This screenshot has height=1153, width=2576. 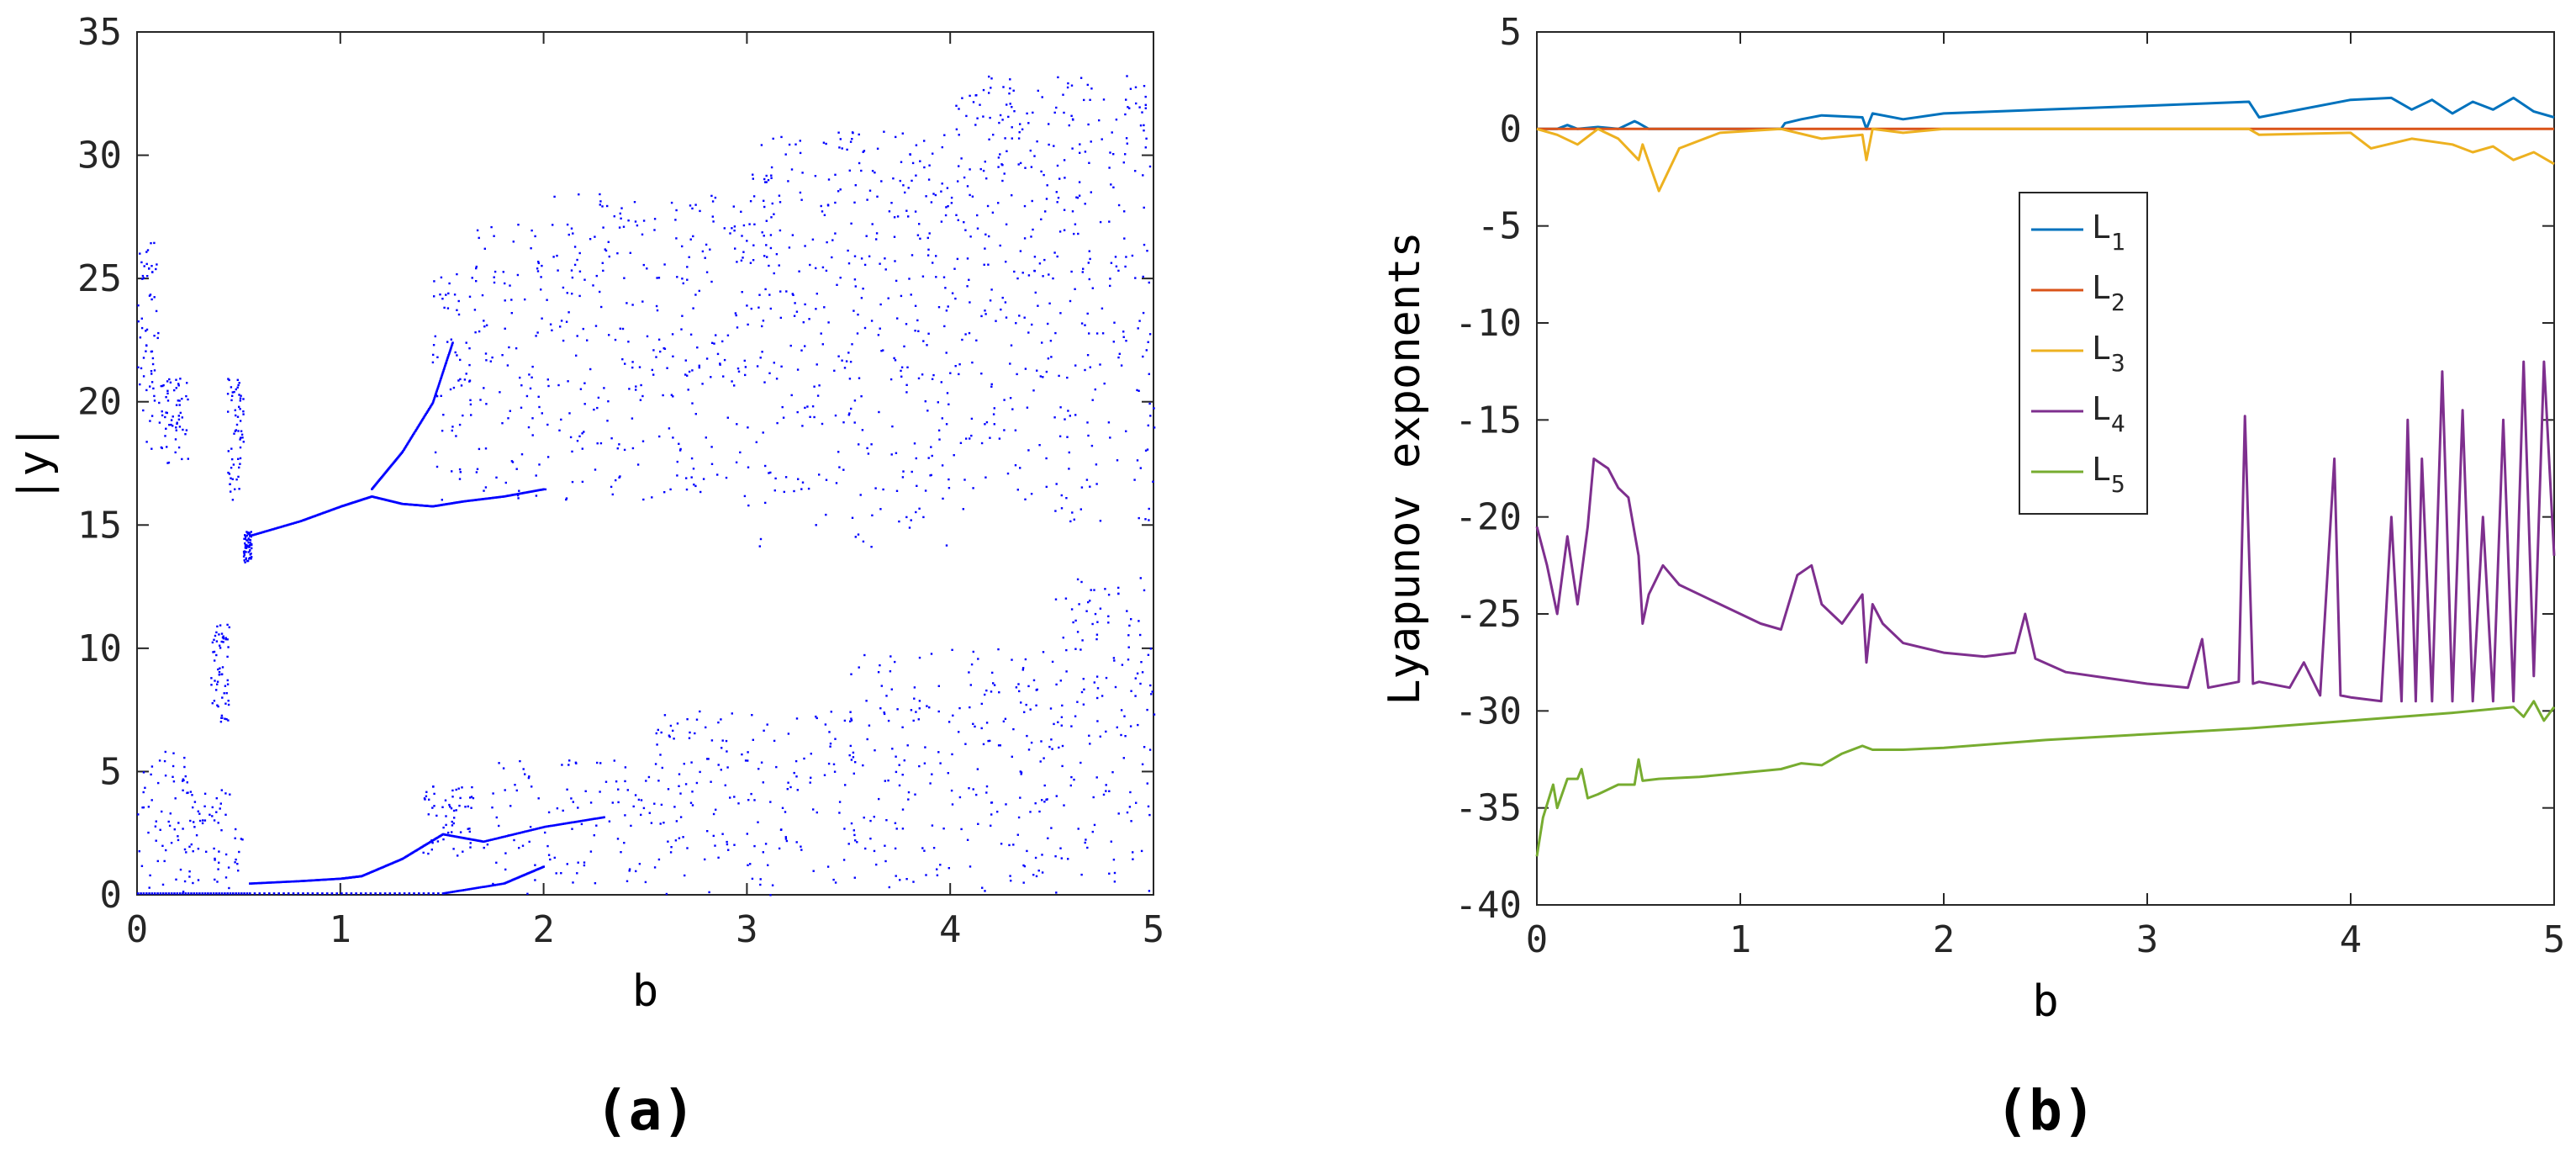 I want to click on y-tick-label: -35, so click(x=1488, y=808).